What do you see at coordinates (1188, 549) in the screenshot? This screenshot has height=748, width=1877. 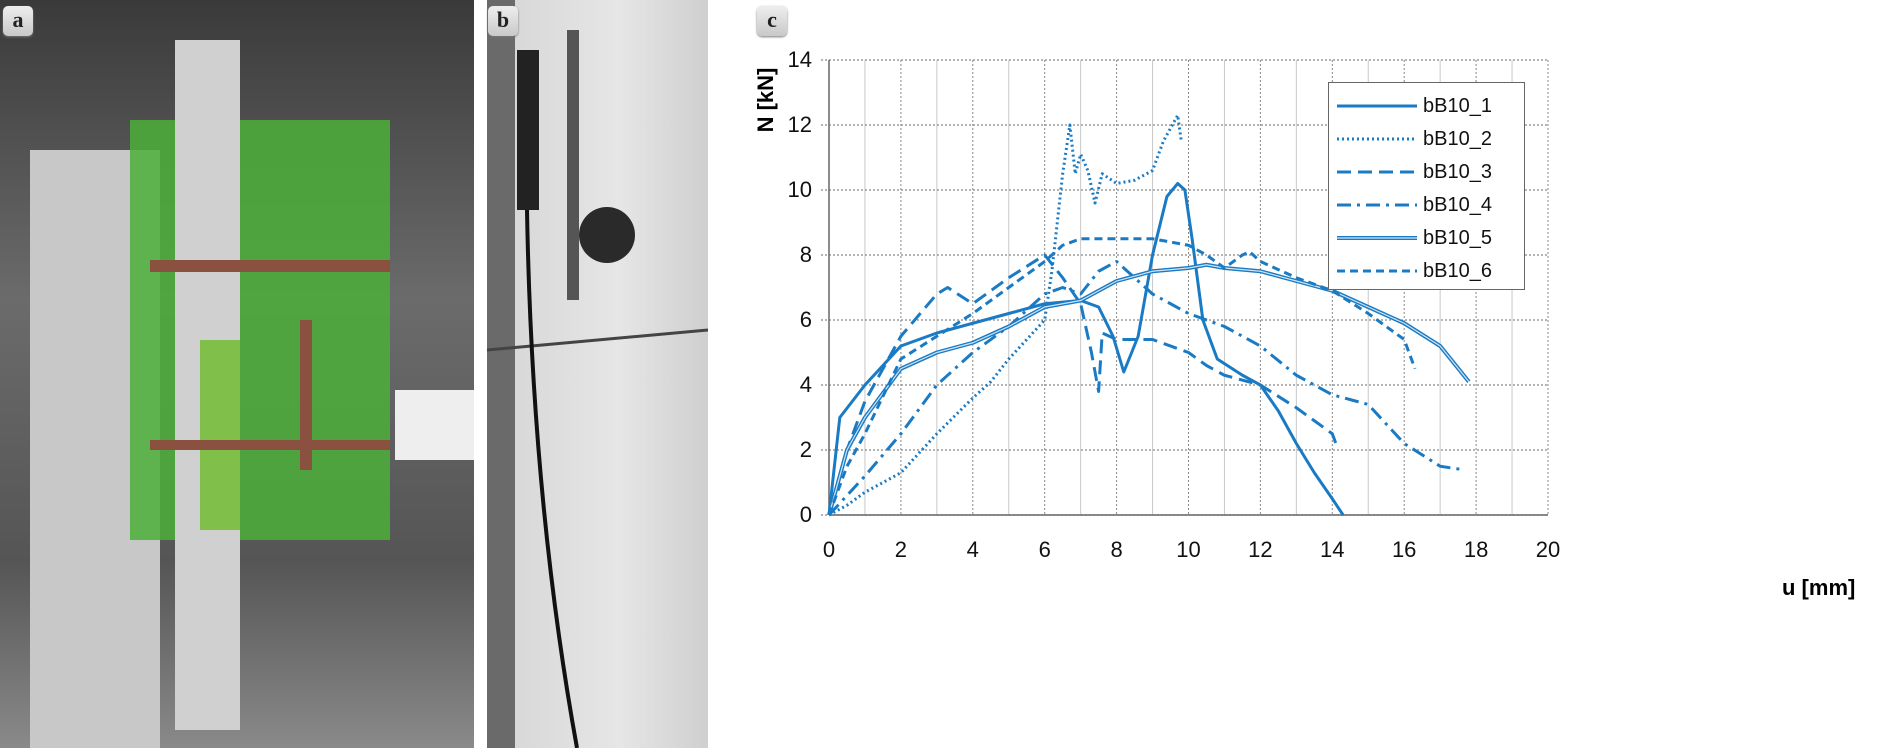 I see `x-tick-label: 10` at bounding box center [1188, 549].